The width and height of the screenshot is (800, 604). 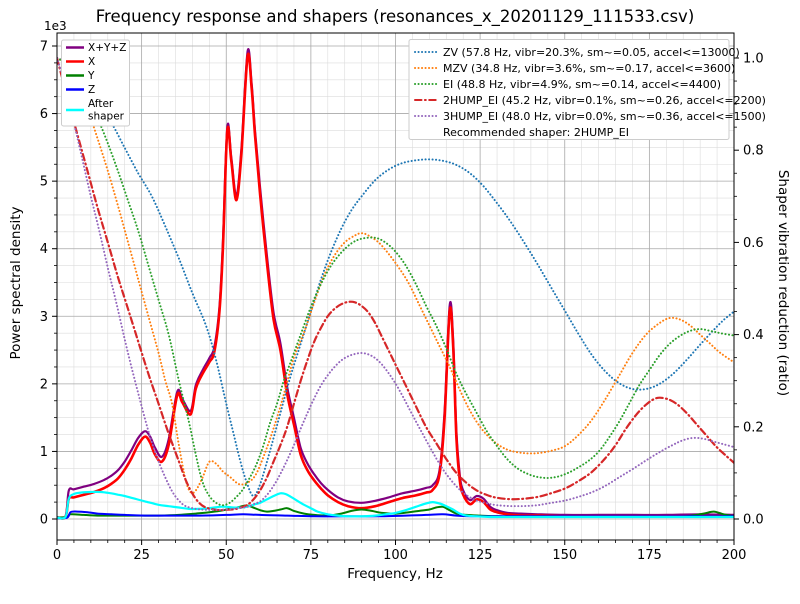 I want to click on x-tick-label: 0, so click(x=57, y=555).